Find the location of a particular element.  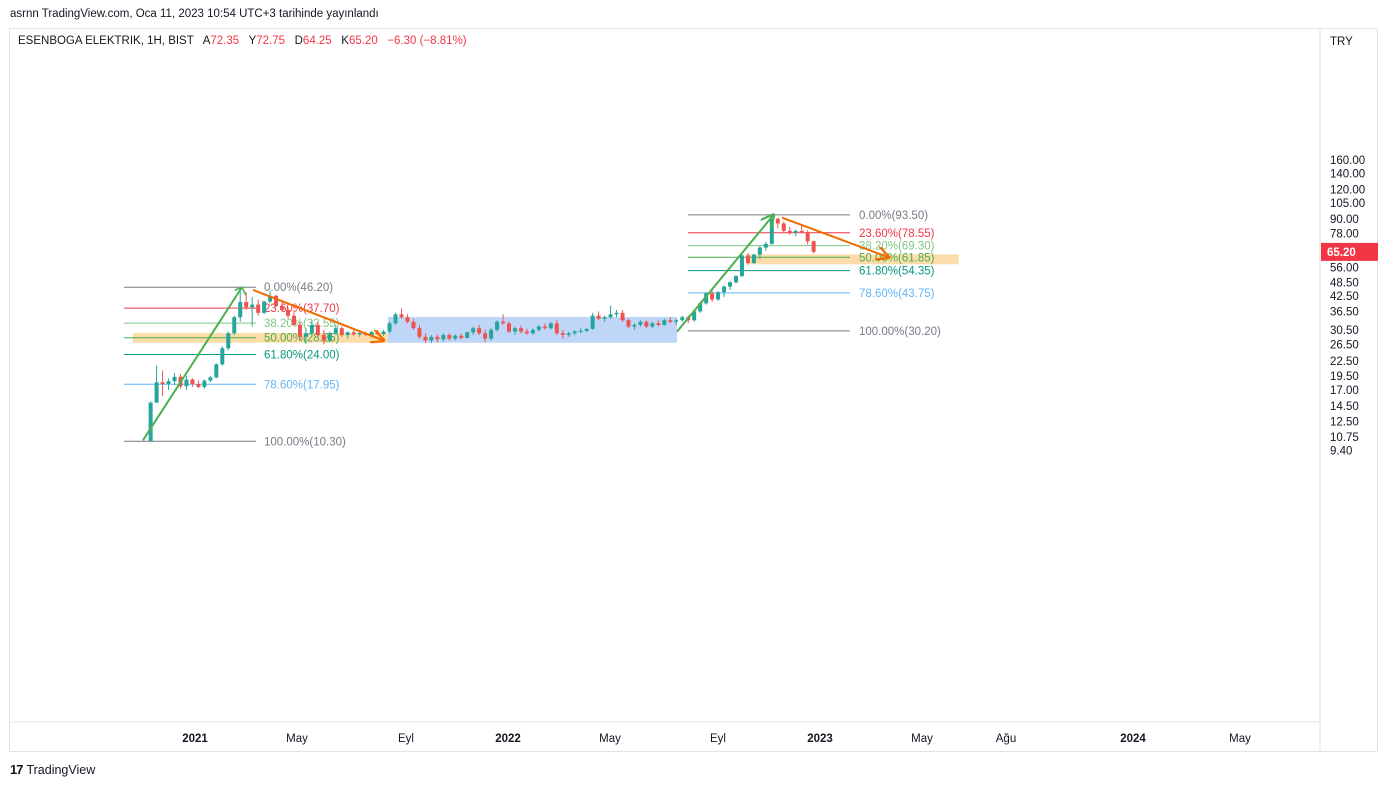

legend-low-label: D is located at coordinates (298, 41).